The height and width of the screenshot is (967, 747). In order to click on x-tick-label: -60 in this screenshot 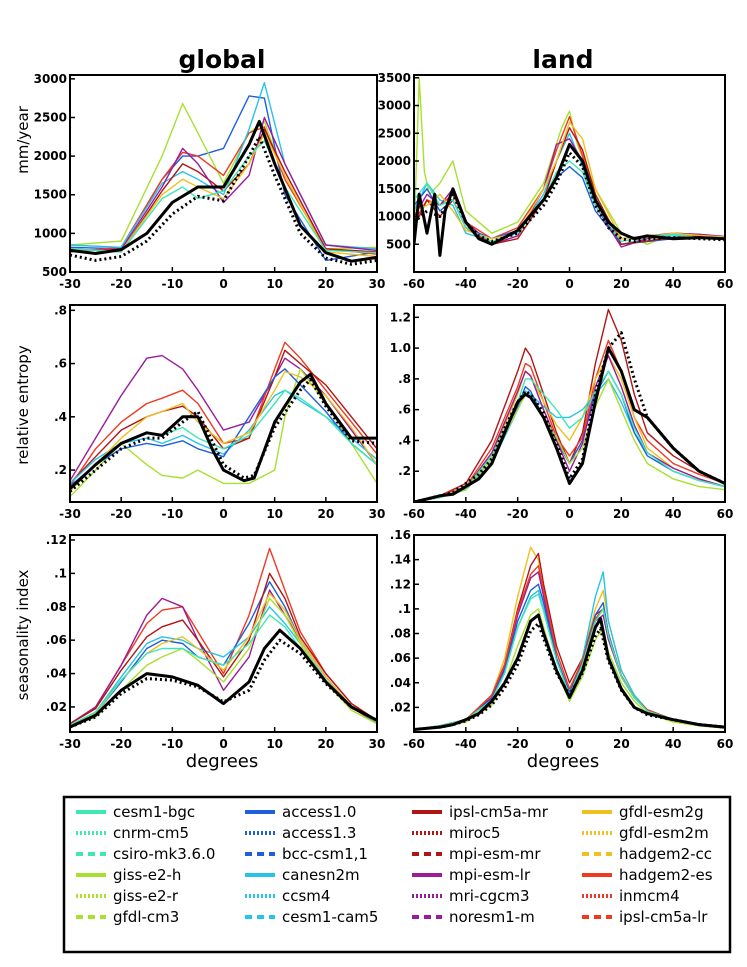, I will do `click(414, 514)`.